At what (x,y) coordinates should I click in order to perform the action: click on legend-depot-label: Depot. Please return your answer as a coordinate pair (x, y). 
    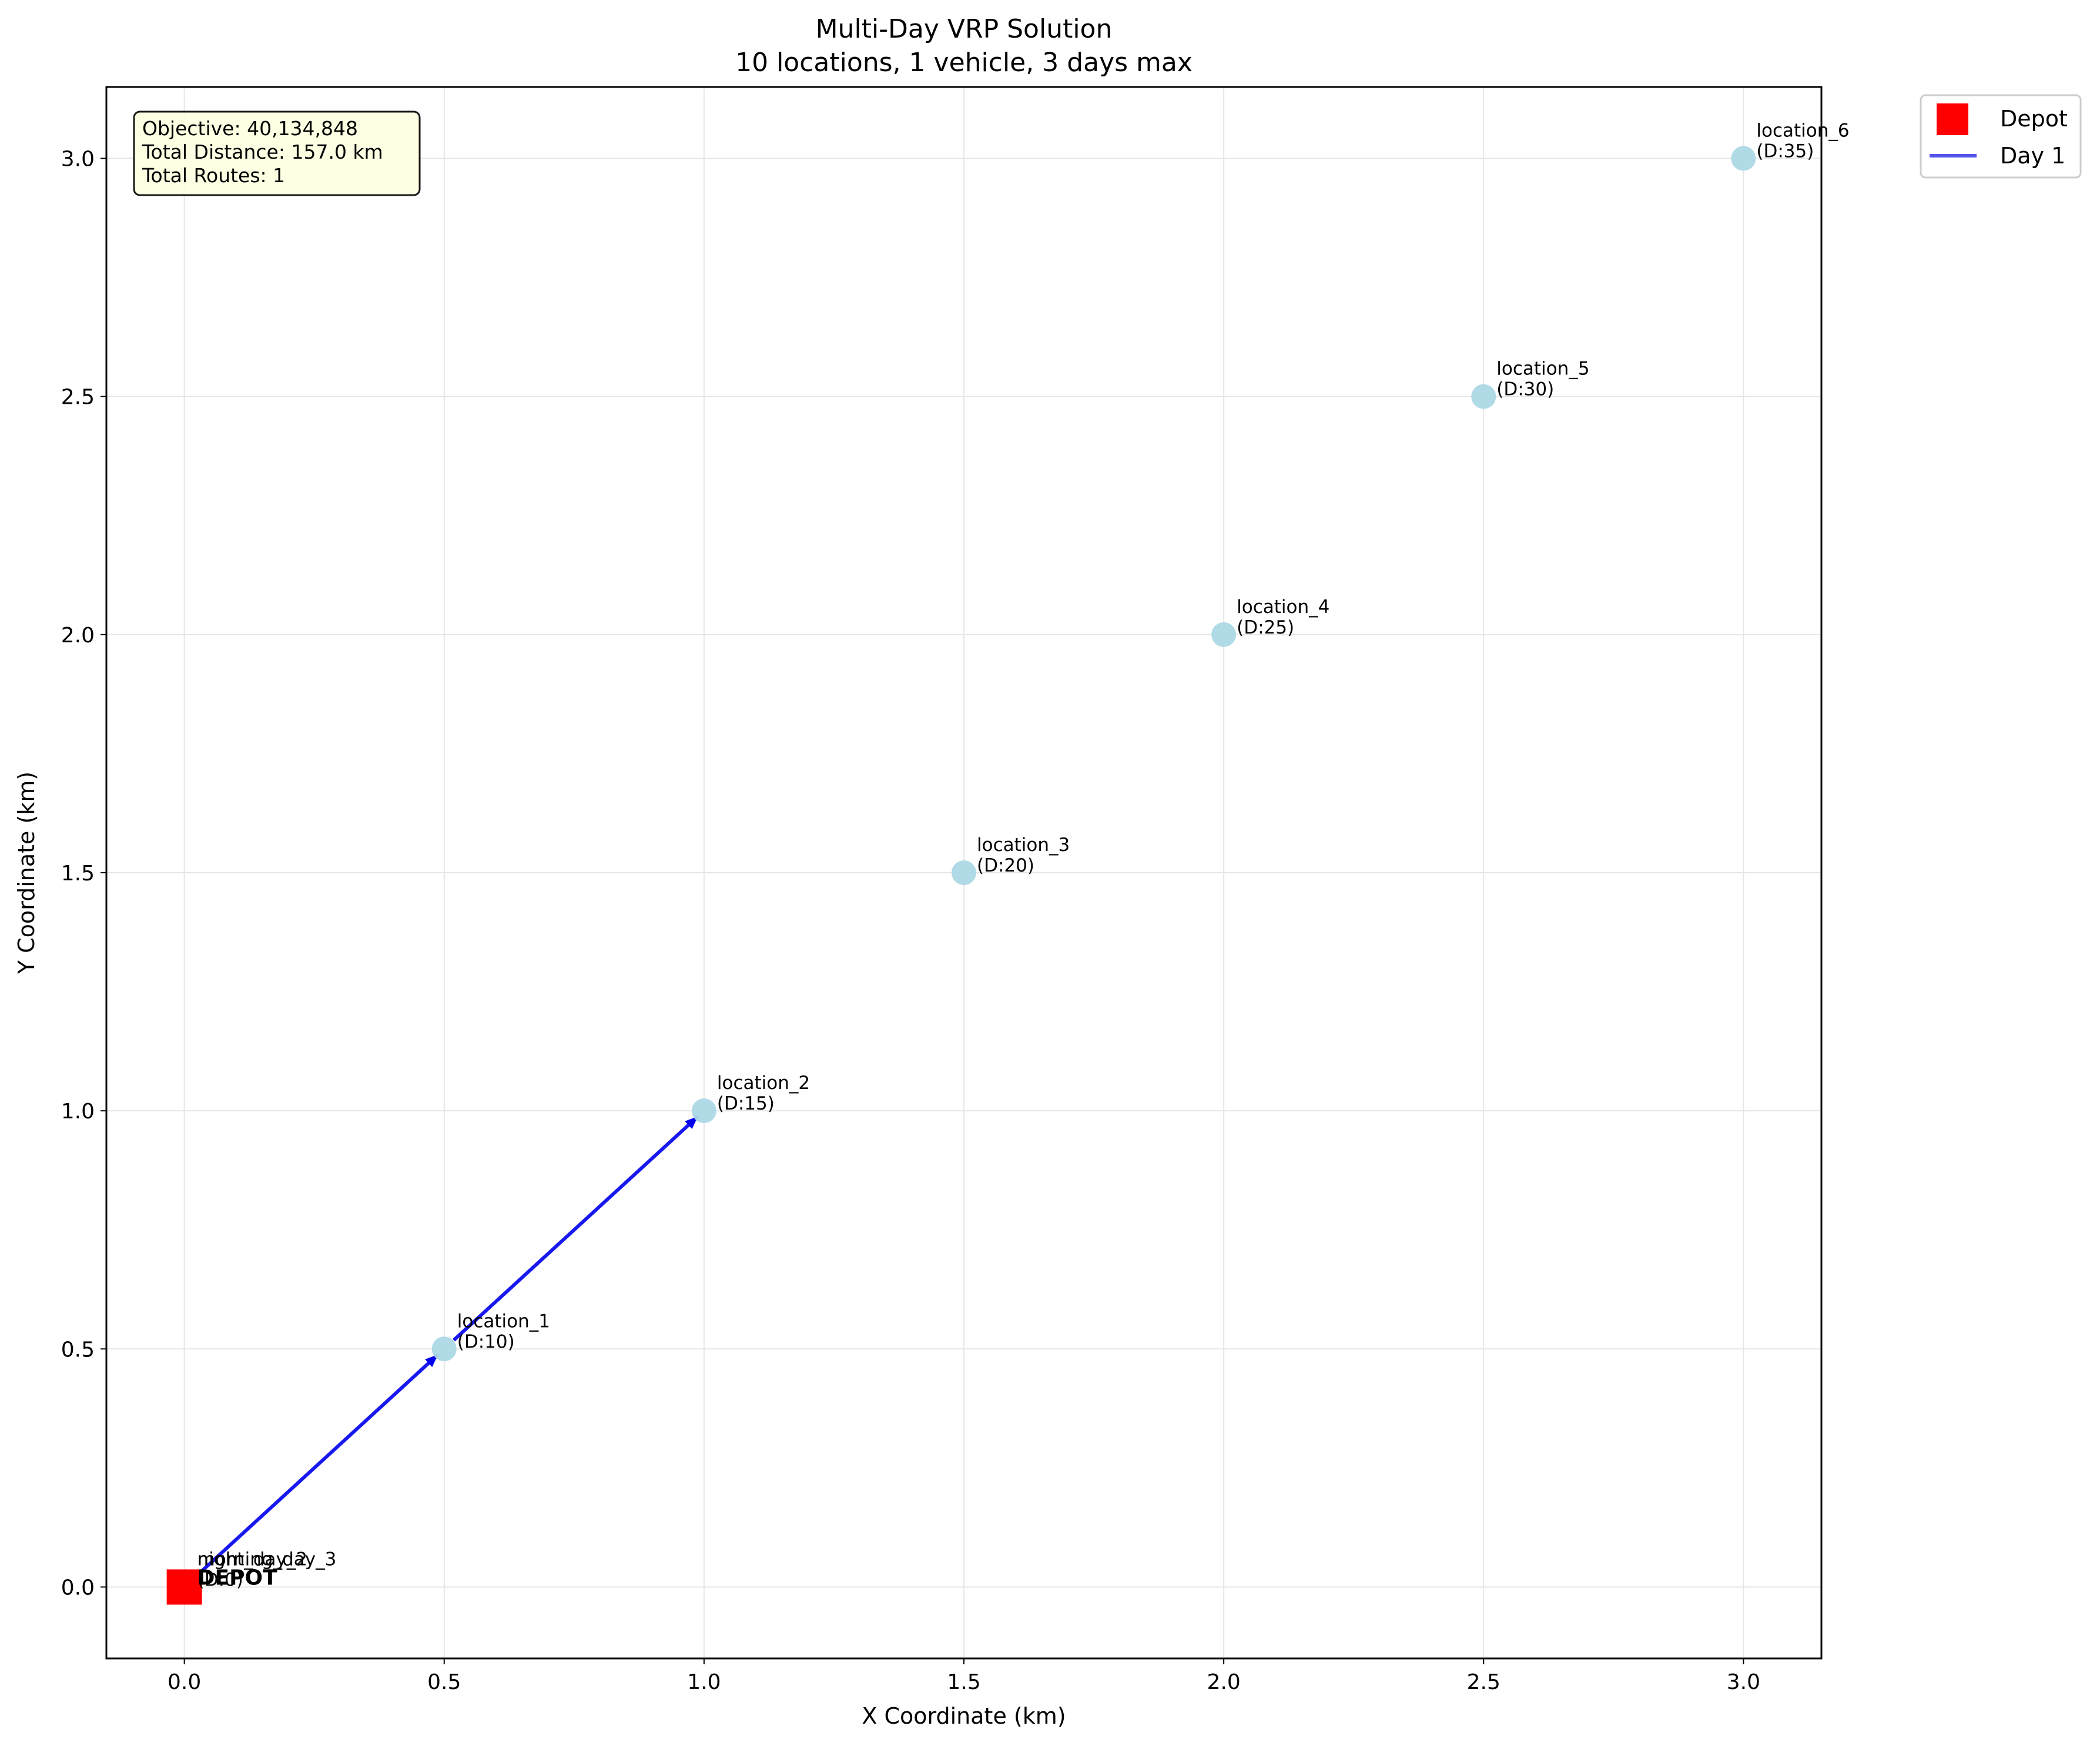
    Looking at the image, I should click on (2034, 119).